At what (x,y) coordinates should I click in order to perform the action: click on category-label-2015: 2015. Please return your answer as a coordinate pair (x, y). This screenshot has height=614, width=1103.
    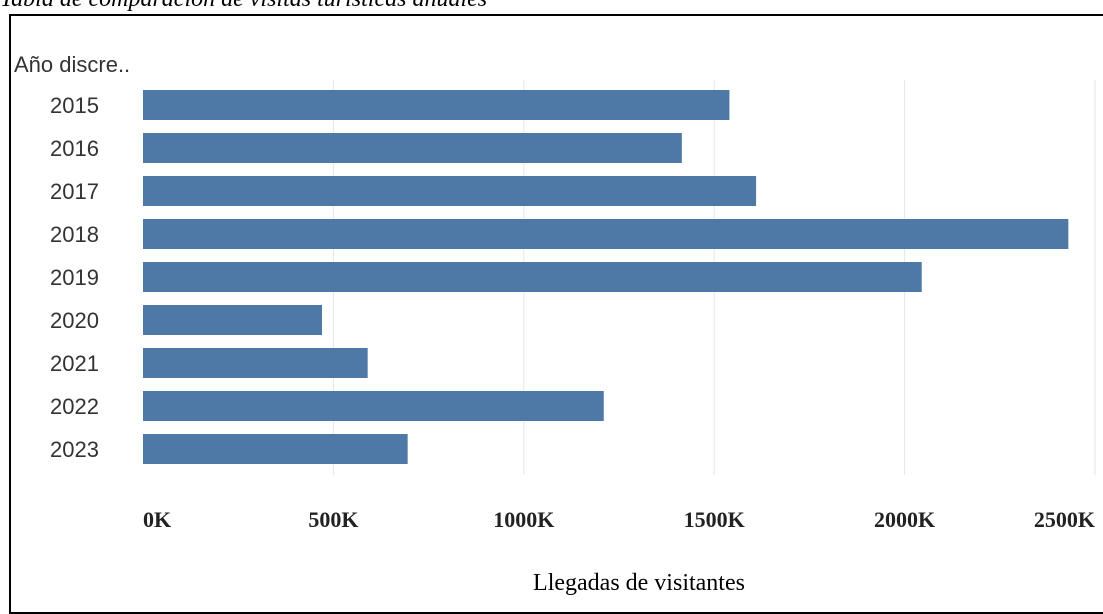
    Looking at the image, I should click on (74, 105).